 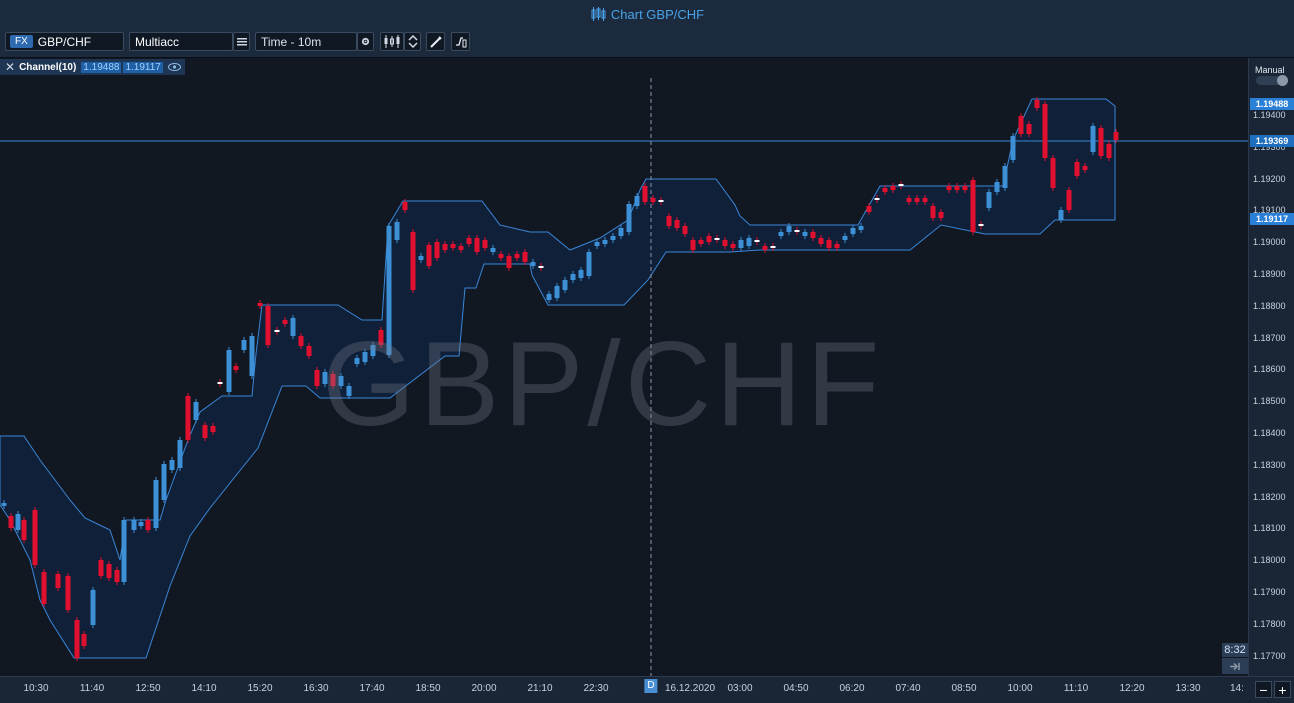 I want to click on account-selector: Multiacc, so click(x=181, y=41).